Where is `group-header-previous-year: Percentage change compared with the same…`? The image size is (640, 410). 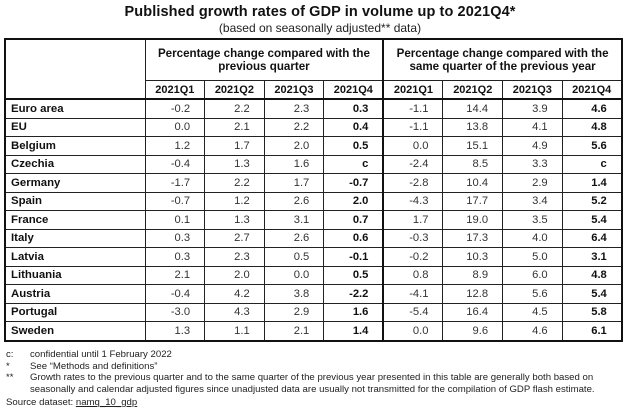 group-header-previous-year: Percentage change compared with the same… is located at coordinates (502, 59).